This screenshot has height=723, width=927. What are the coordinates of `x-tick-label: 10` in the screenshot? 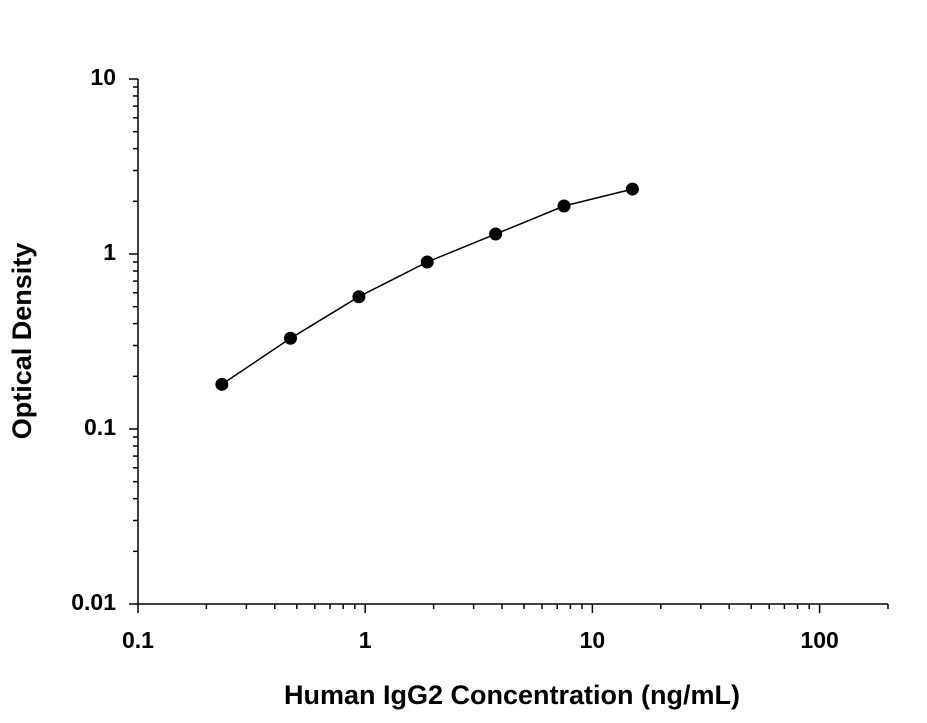 It's located at (593, 640).